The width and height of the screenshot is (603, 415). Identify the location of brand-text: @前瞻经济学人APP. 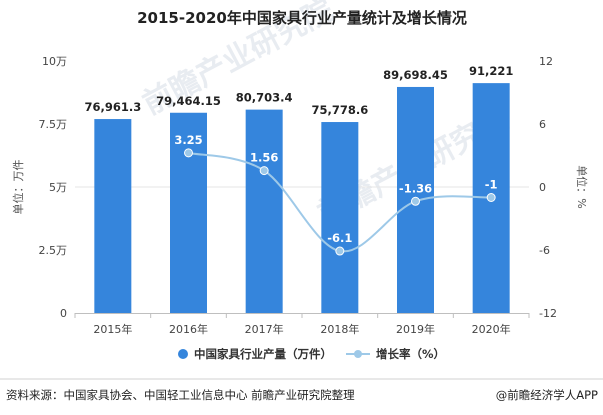
(547, 395).